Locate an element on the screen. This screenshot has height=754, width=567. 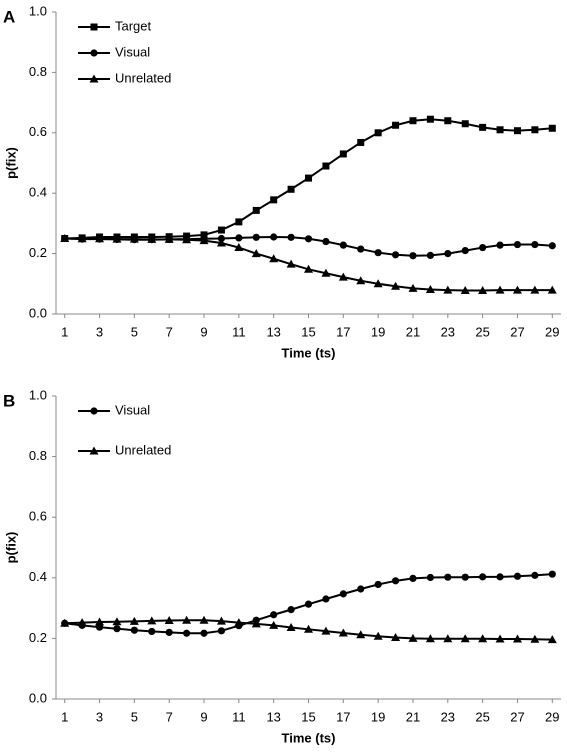
x-tick-label: 11 is located at coordinates (239, 716).